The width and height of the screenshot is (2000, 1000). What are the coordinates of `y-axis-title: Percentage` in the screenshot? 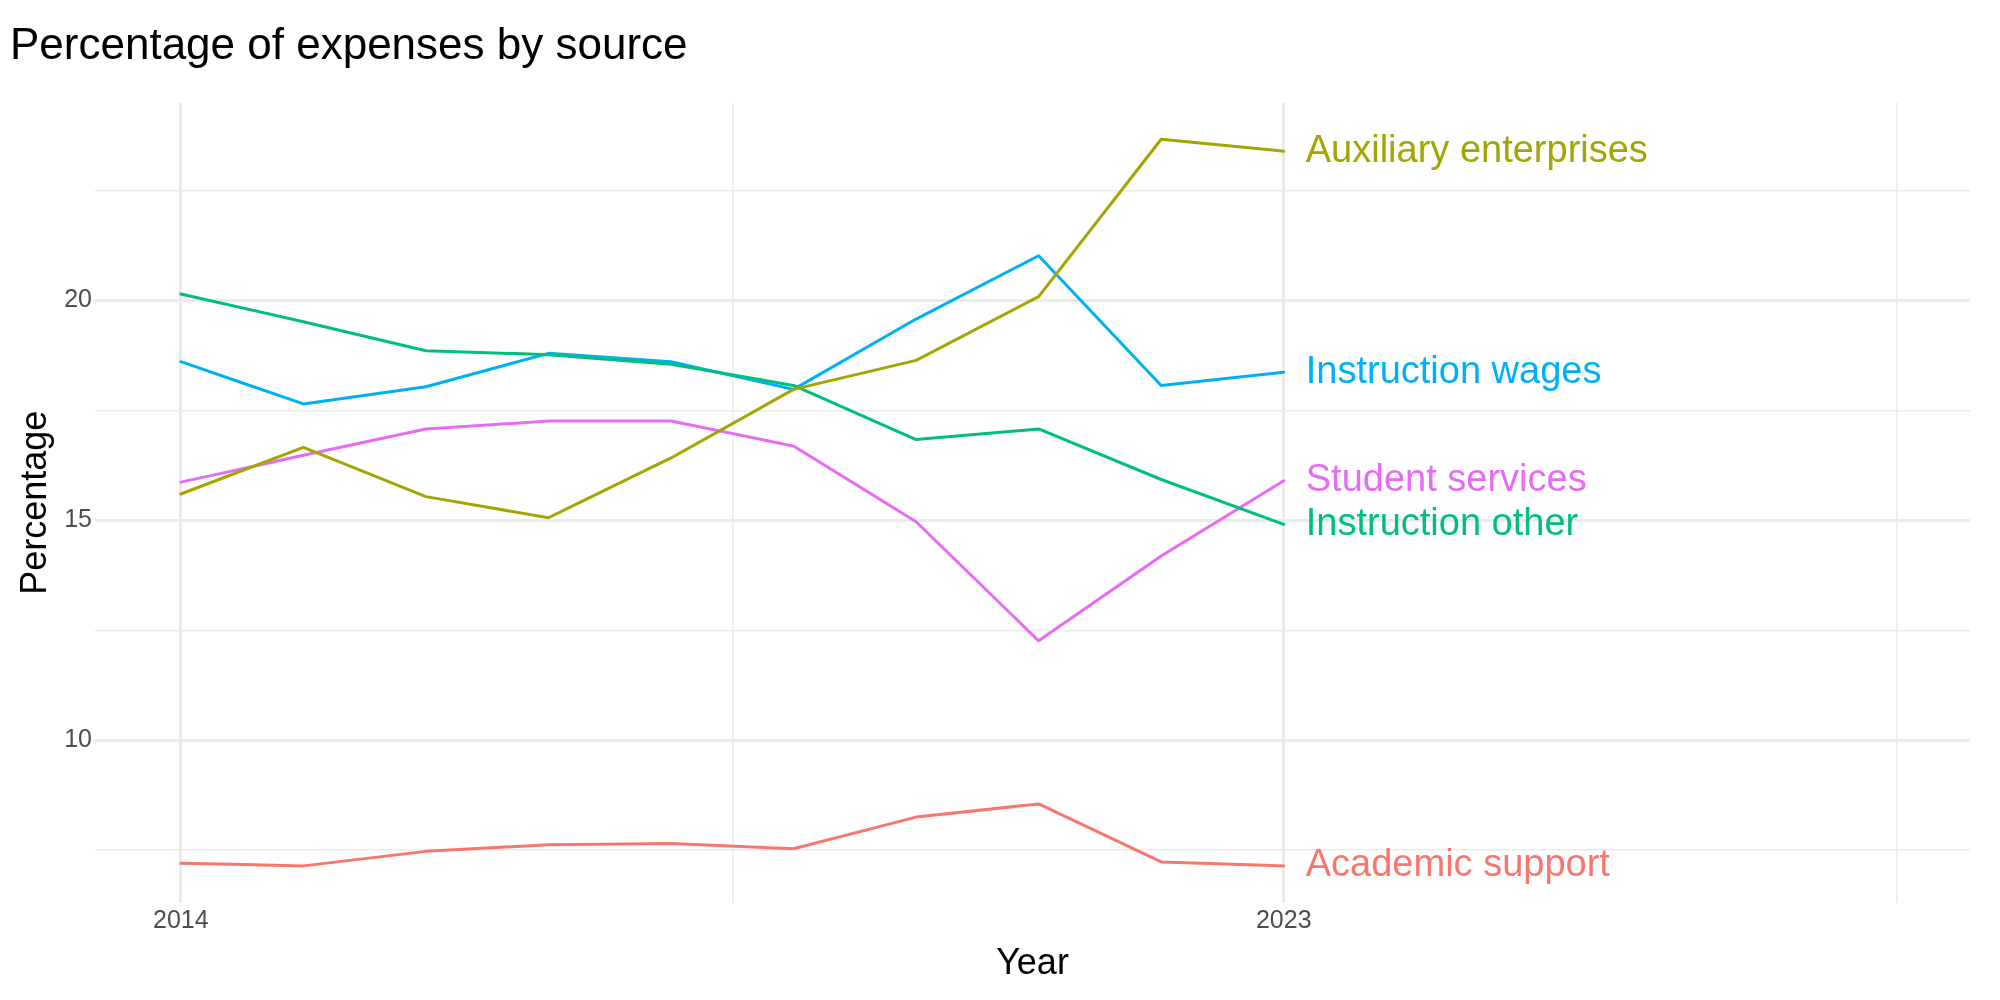 It's located at (33, 502).